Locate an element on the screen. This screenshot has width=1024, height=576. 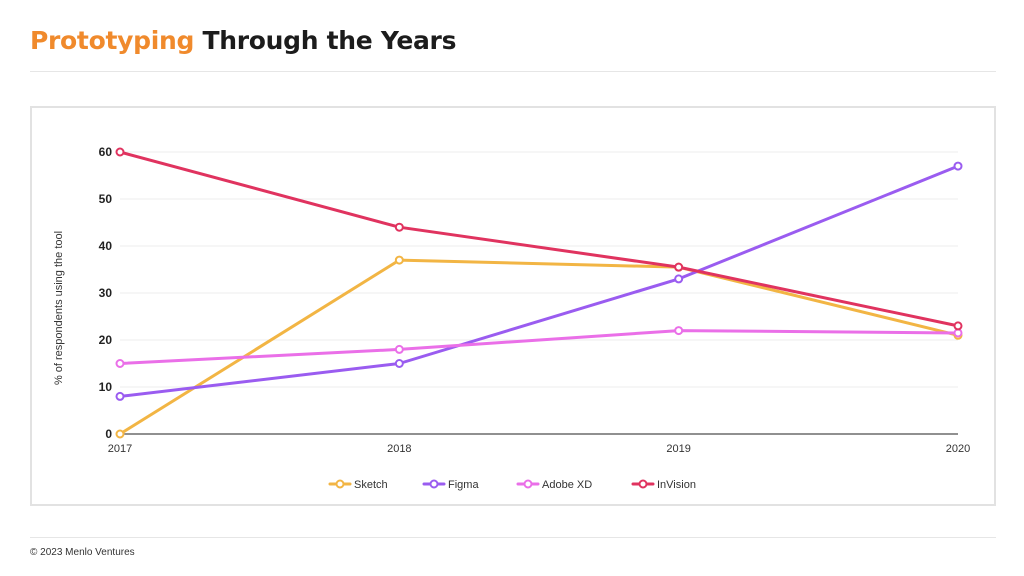
y-tick-label: 10 is located at coordinates (106, 387).